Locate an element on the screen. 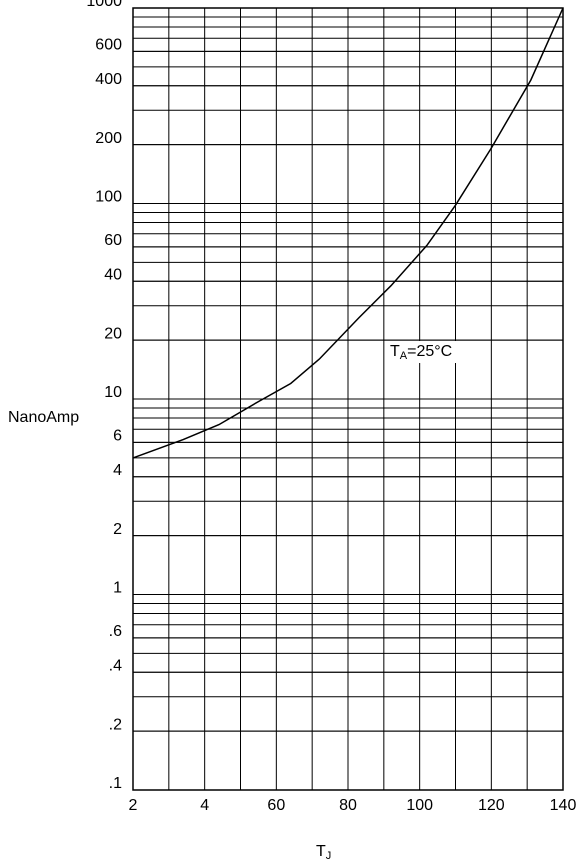 Image resolution: width=579 pixels, height=866 pixels. x-axis-label-main: T is located at coordinates (321, 851).